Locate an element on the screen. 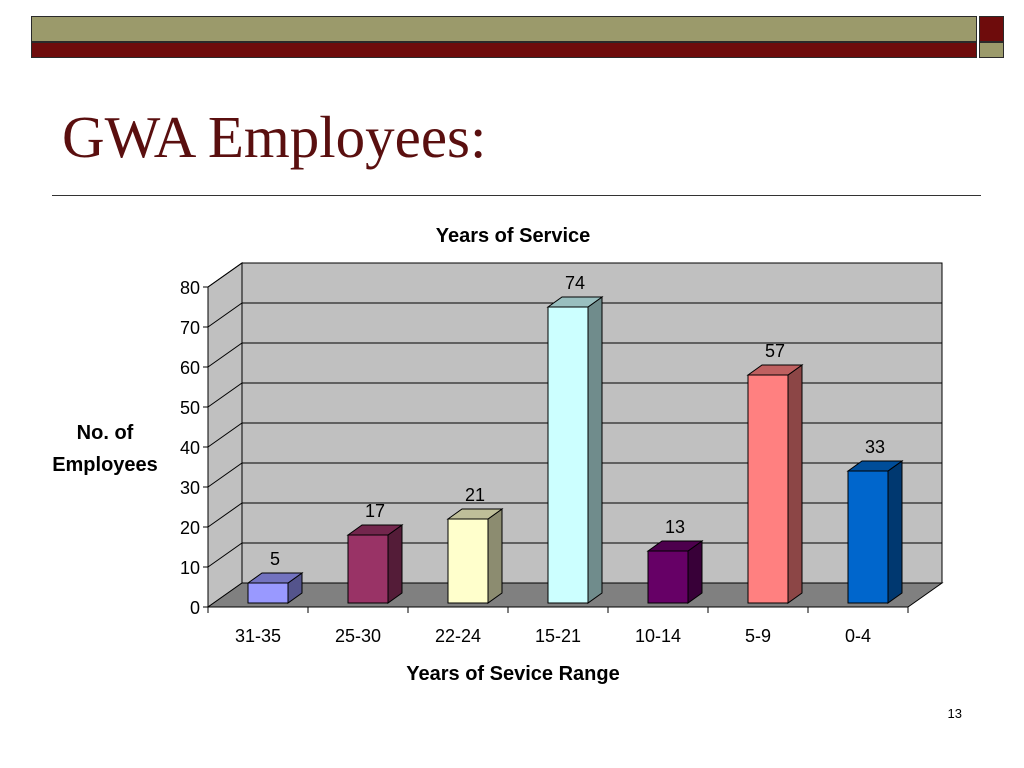  x-tick-label: 25-30 is located at coordinates (358, 636).